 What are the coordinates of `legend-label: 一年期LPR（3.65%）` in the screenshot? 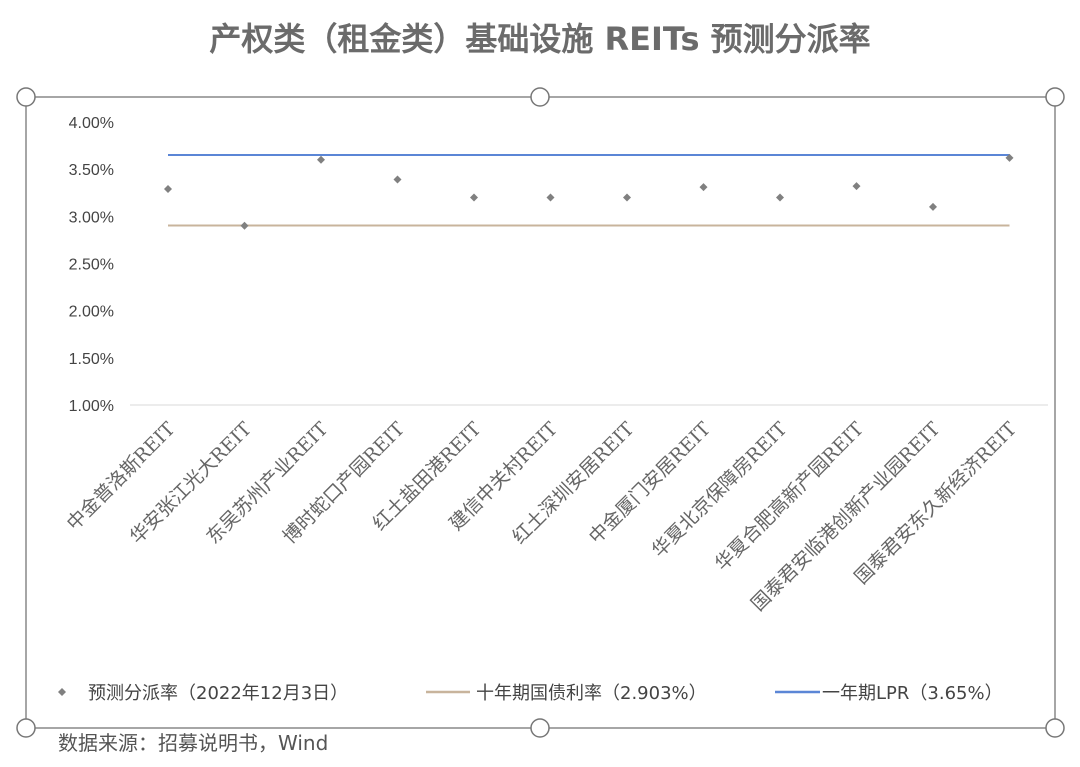 It's located at (912, 693).